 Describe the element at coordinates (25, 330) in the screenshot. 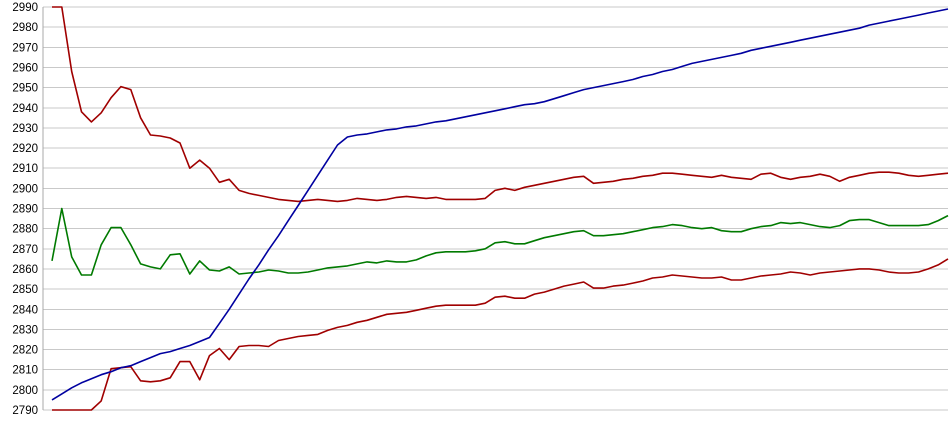

I see `y-axis-tick-label: 2830` at that location.